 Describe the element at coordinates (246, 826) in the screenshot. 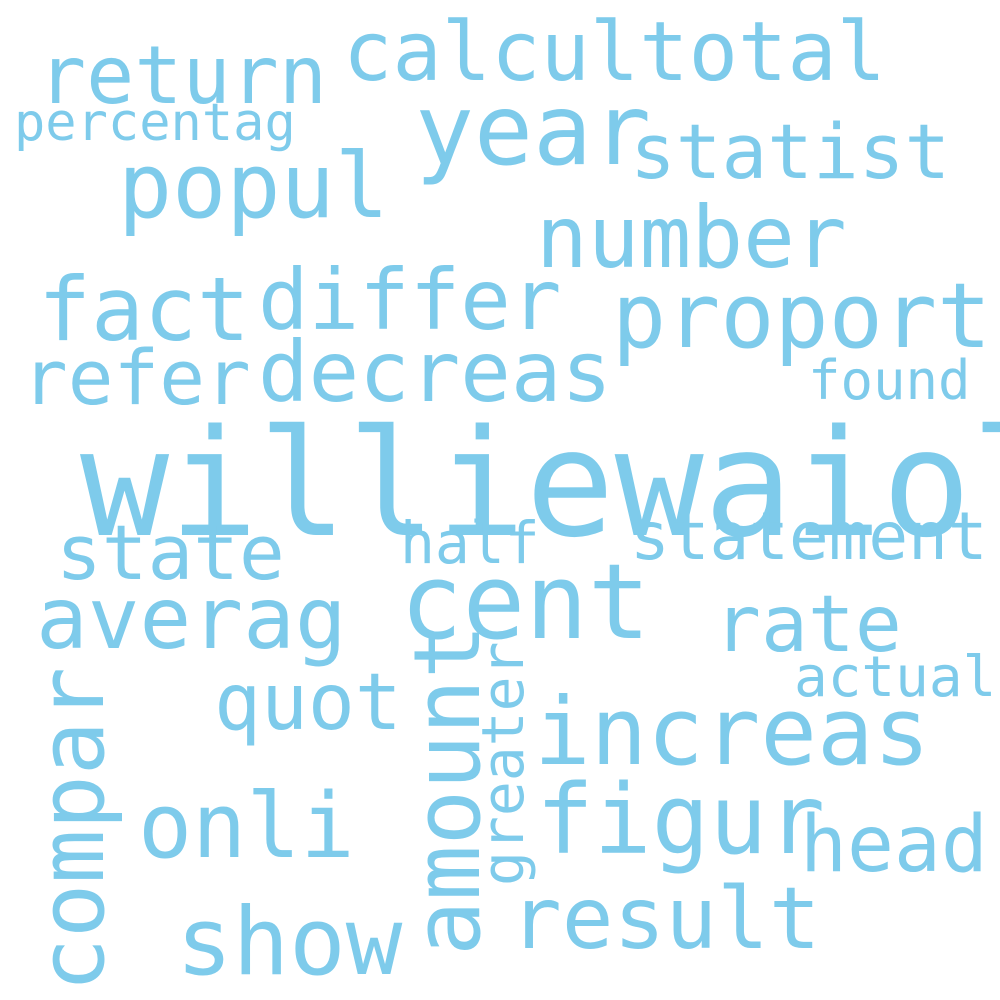

I see `word-onli: onli` at that location.